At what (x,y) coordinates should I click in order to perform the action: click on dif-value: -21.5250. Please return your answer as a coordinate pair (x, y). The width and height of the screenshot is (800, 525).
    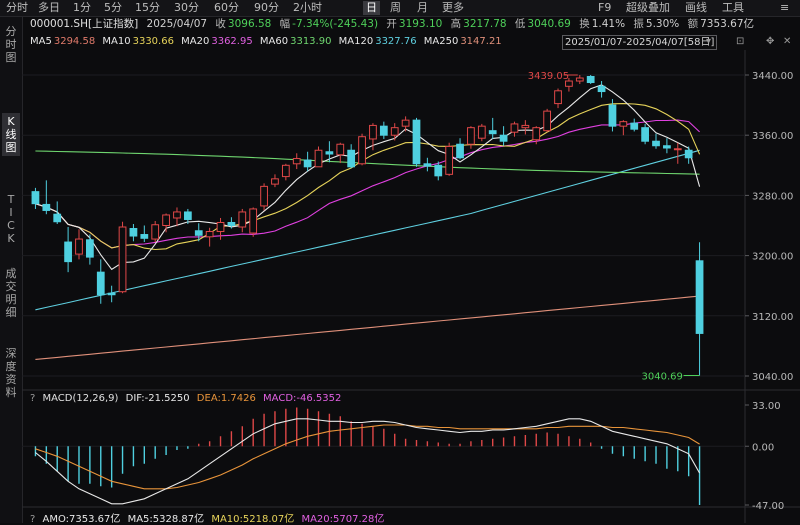
    Looking at the image, I should click on (167, 398).